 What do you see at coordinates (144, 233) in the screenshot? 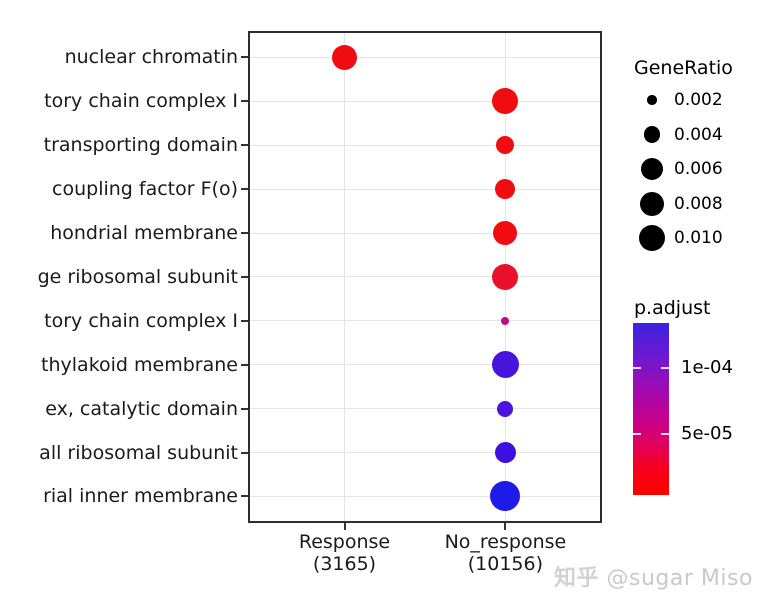
I see `y-axis-label: hondrial membrane` at bounding box center [144, 233].